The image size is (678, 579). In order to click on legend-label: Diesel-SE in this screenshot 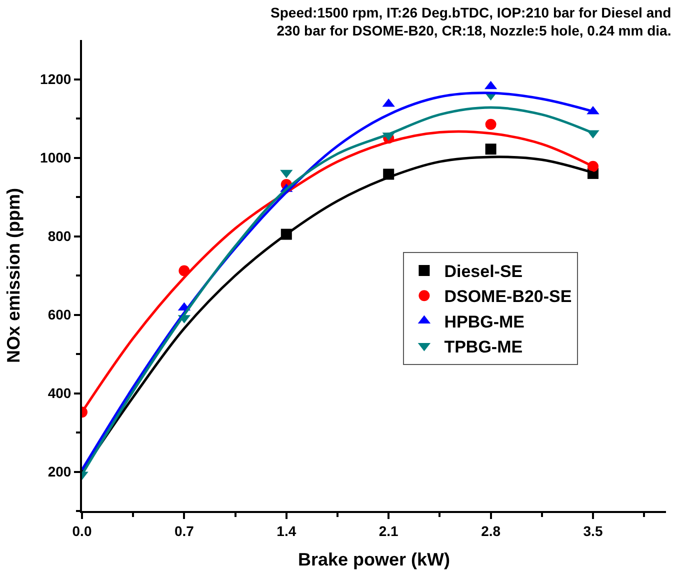, I will do `click(483, 272)`.